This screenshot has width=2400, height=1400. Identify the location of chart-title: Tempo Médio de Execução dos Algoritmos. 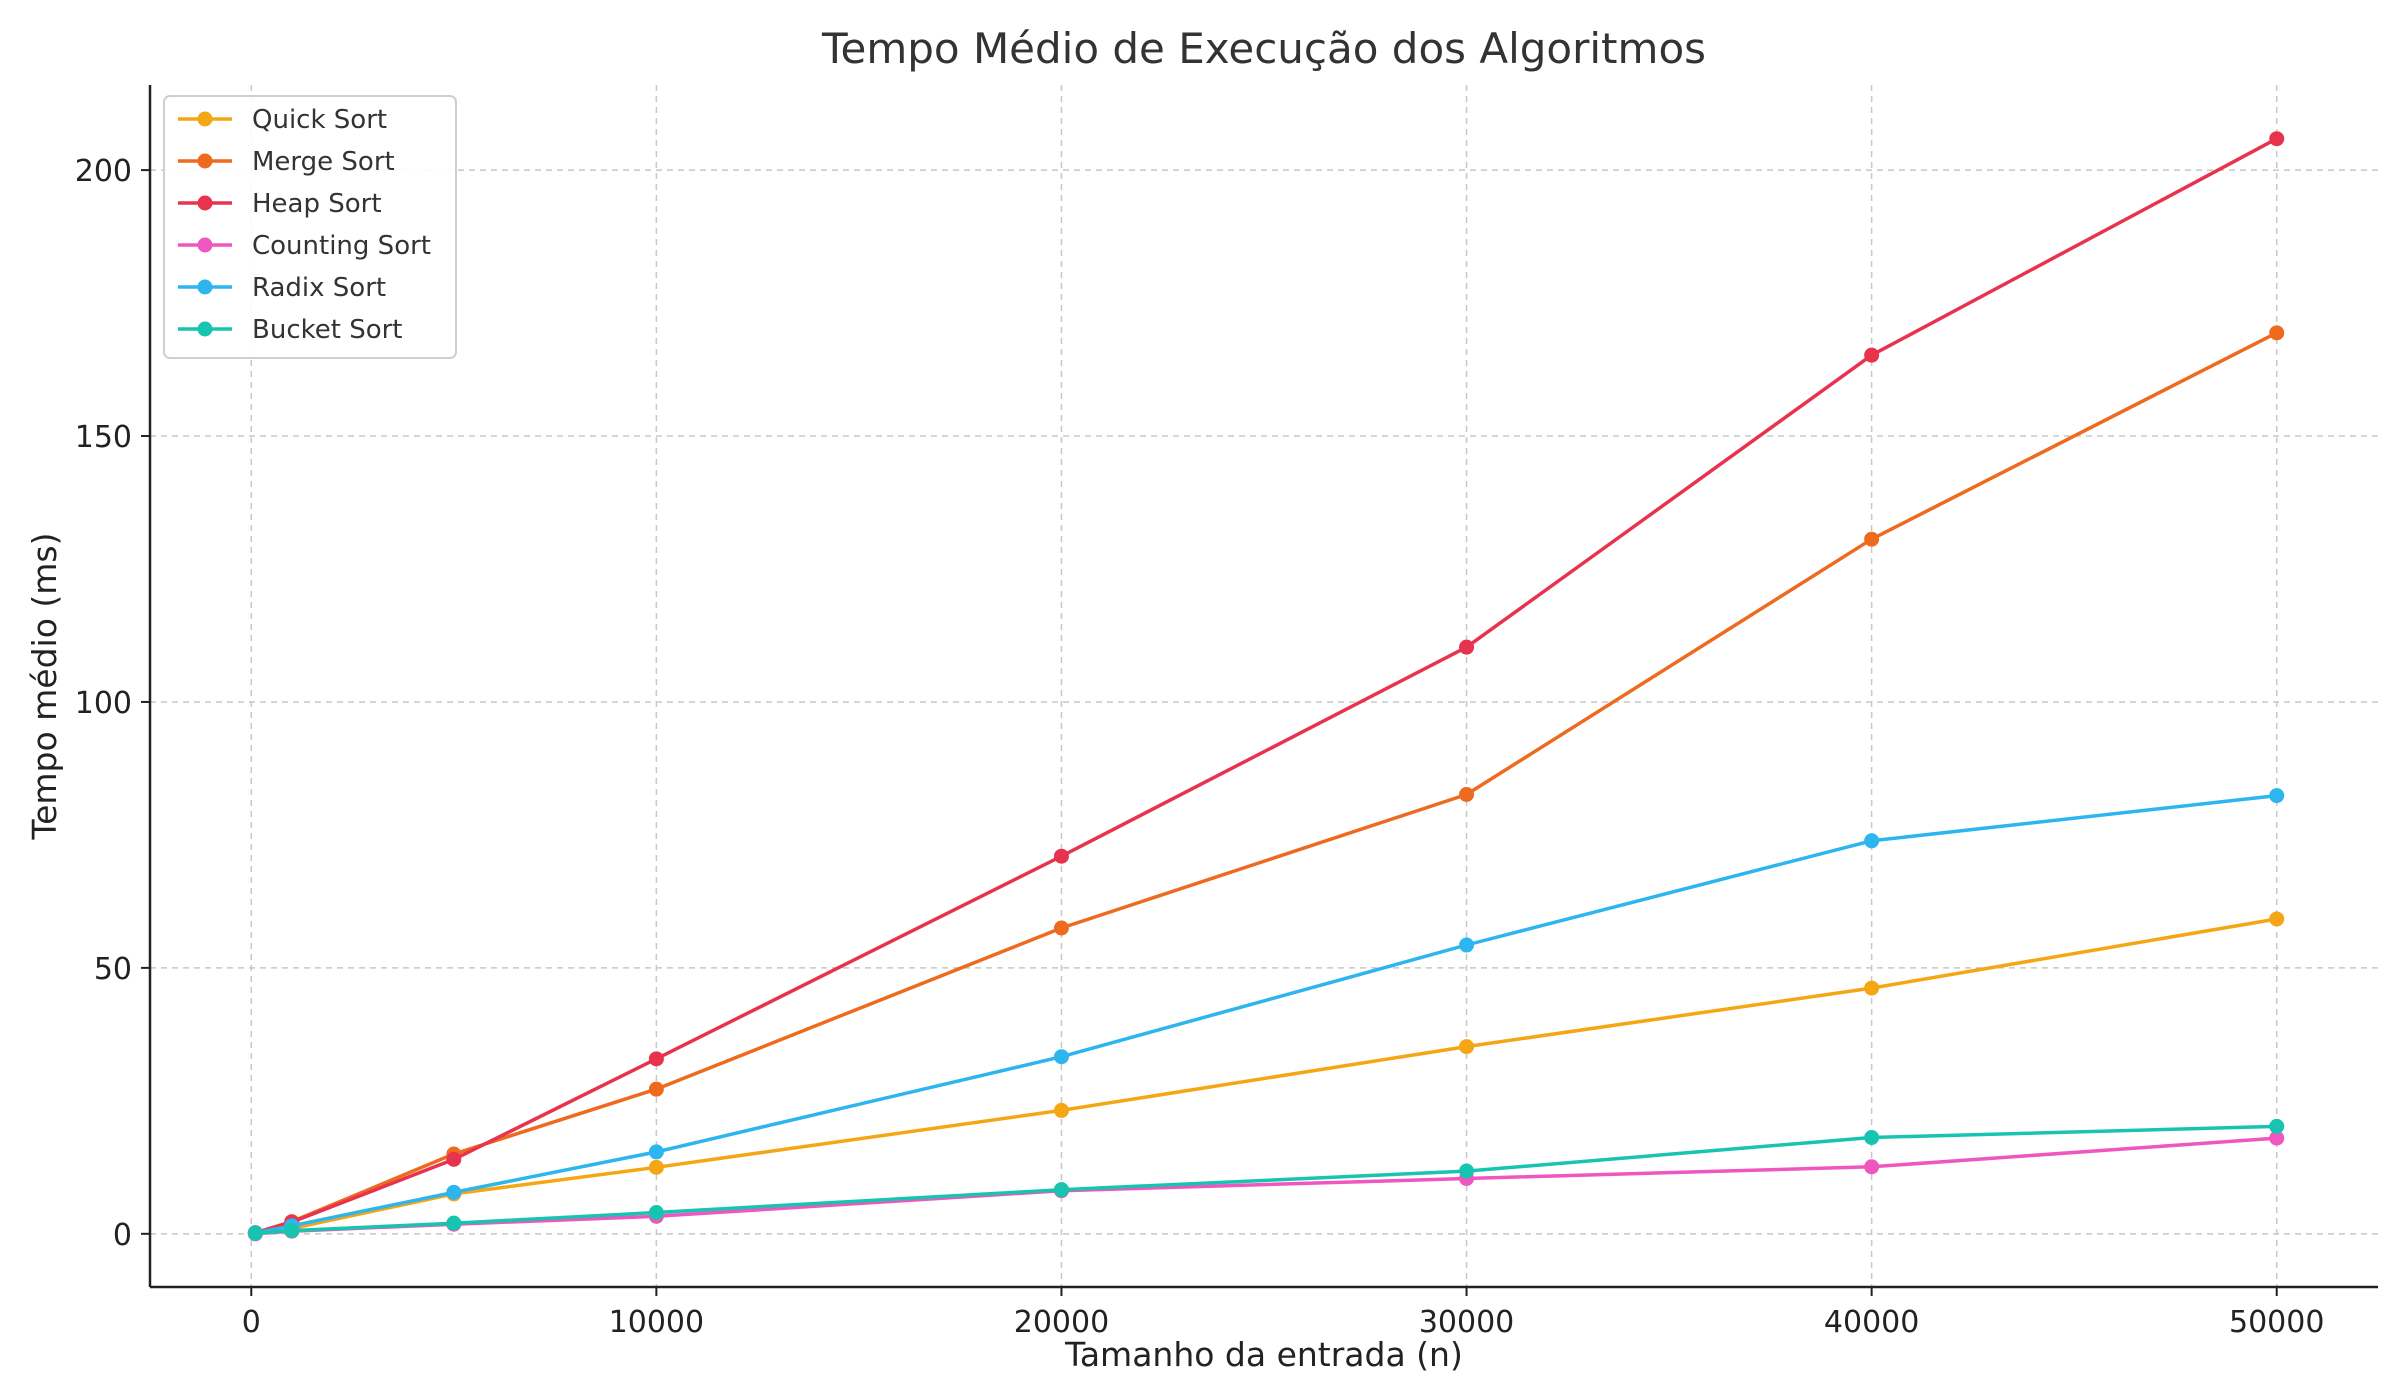
(1263, 48).